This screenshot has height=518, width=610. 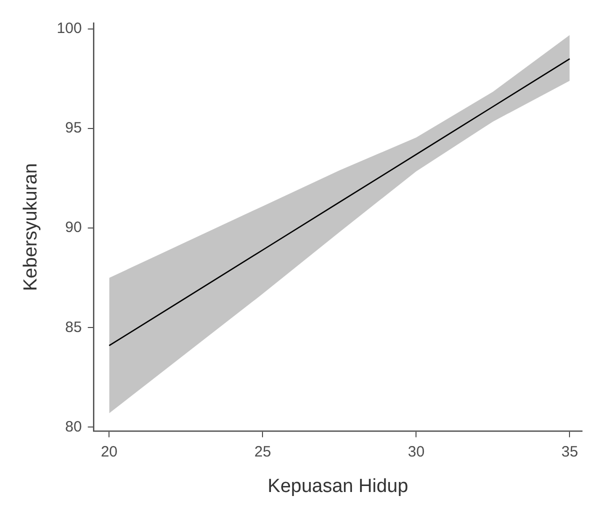 What do you see at coordinates (338, 486) in the screenshot?
I see `x-axis-title: Kepuasan Hidup` at bounding box center [338, 486].